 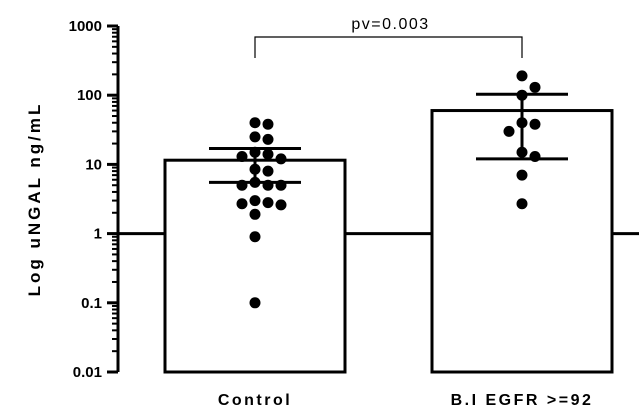 What do you see at coordinates (87, 372) in the screenshot?
I see `y-tick-label: 0.01` at bounding box center [87, 372].